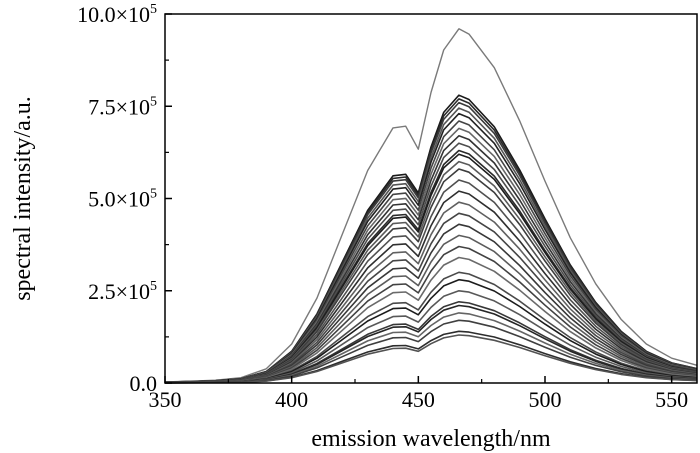 The width and height of the screenshot is (700, 453). I want to click on x-tick-label-400: 400, so click(291, 399).